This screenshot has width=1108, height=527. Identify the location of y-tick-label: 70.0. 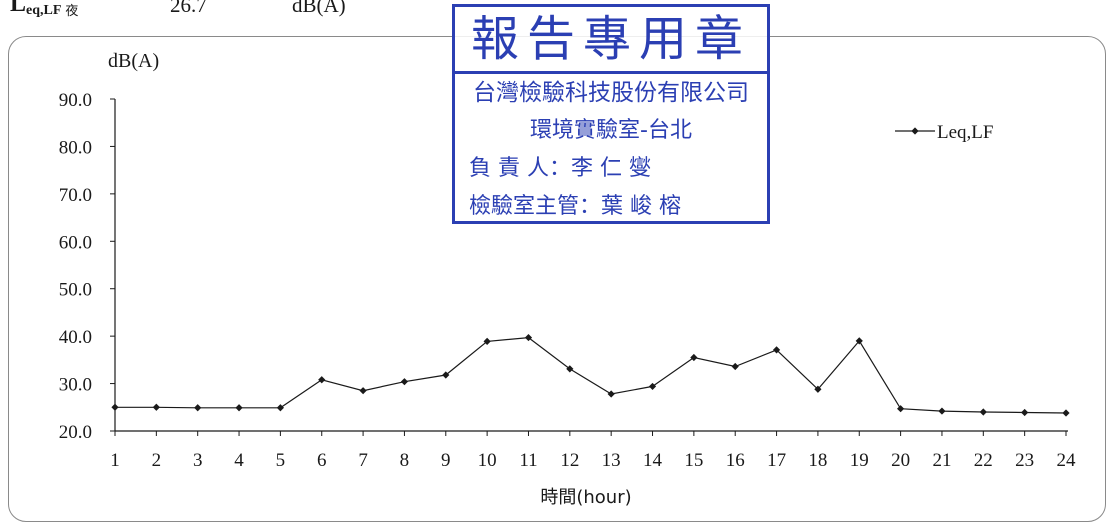
(75, 195).